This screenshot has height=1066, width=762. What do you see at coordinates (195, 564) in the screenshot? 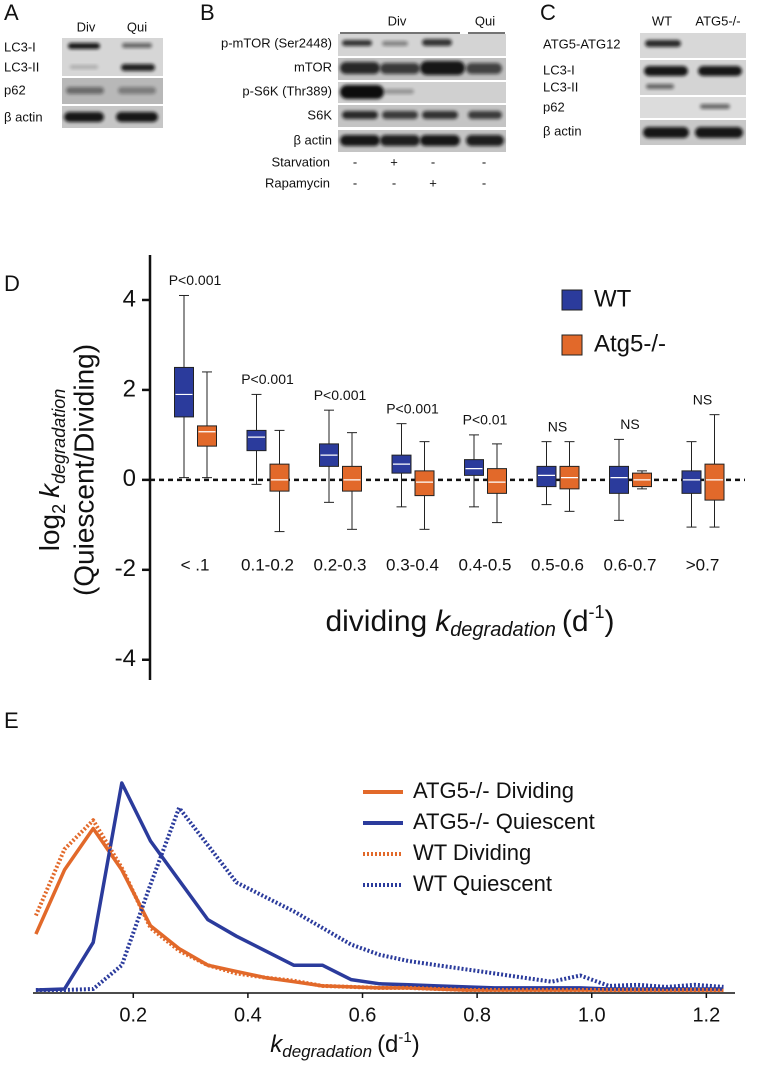
I see `x-tick-label: < .1` at bounding box center [195, 564].